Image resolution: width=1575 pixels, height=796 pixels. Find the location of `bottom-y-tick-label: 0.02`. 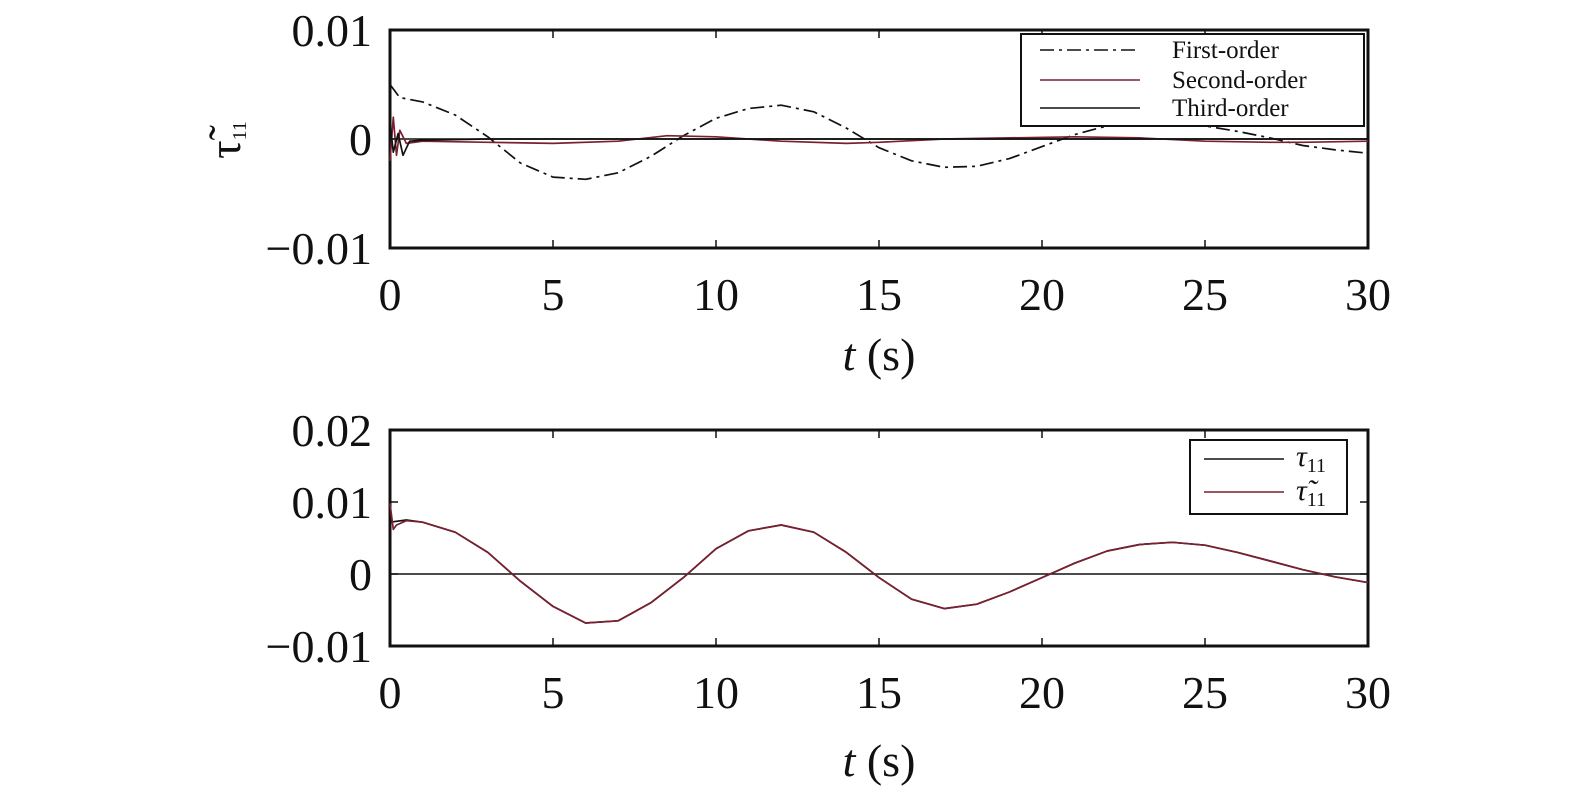

bottom-y-tick-label: 0.02 is located at coordinates (332, 430).